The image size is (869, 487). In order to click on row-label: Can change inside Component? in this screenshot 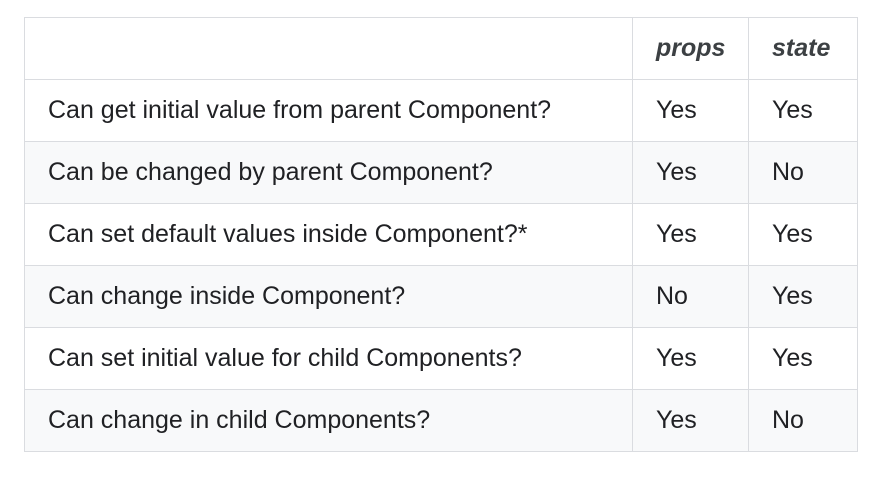, I will do `click(328, 296)`.